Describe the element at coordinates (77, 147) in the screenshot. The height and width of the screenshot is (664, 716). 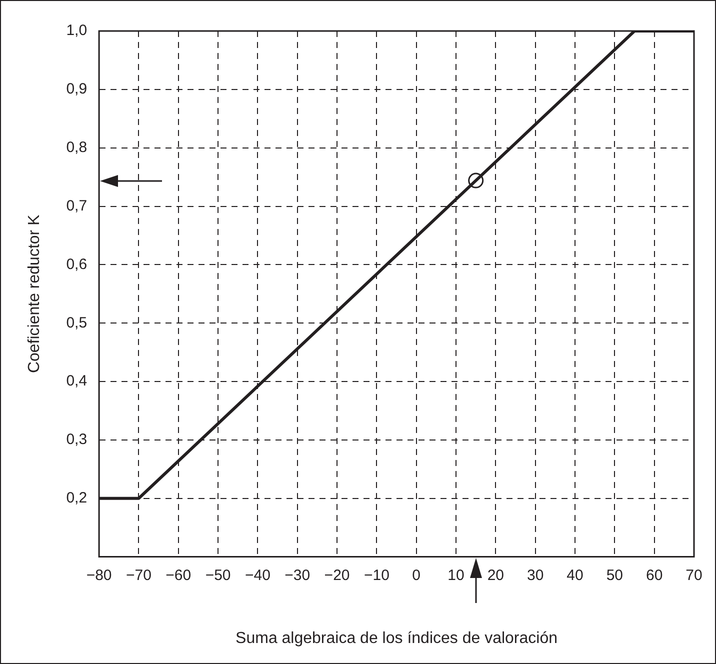
I see `y-tick-label: 0,8` at that location.